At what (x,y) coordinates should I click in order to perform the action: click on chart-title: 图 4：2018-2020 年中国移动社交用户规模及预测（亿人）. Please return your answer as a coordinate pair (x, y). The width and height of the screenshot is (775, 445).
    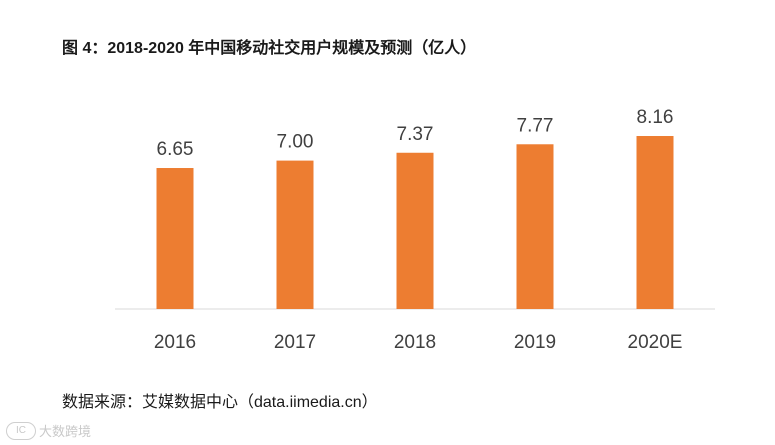
    Looking at the image, I should click on (269, 48).